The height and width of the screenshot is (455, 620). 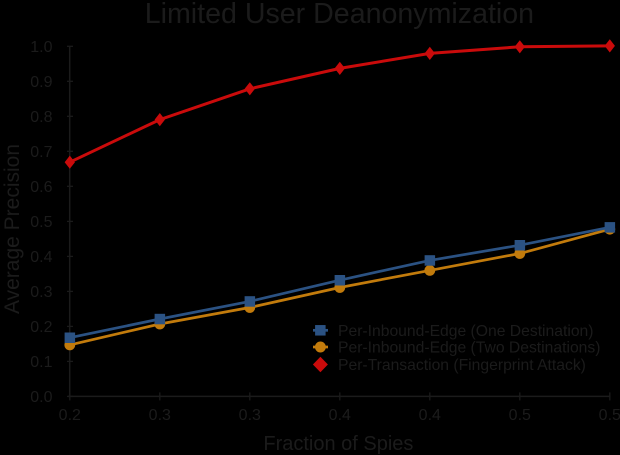 What do you see at coordinates (339, 15) in the screenshot?
I see `svg-text: Limited User Deanonymization` at bounding box center [339, 15].